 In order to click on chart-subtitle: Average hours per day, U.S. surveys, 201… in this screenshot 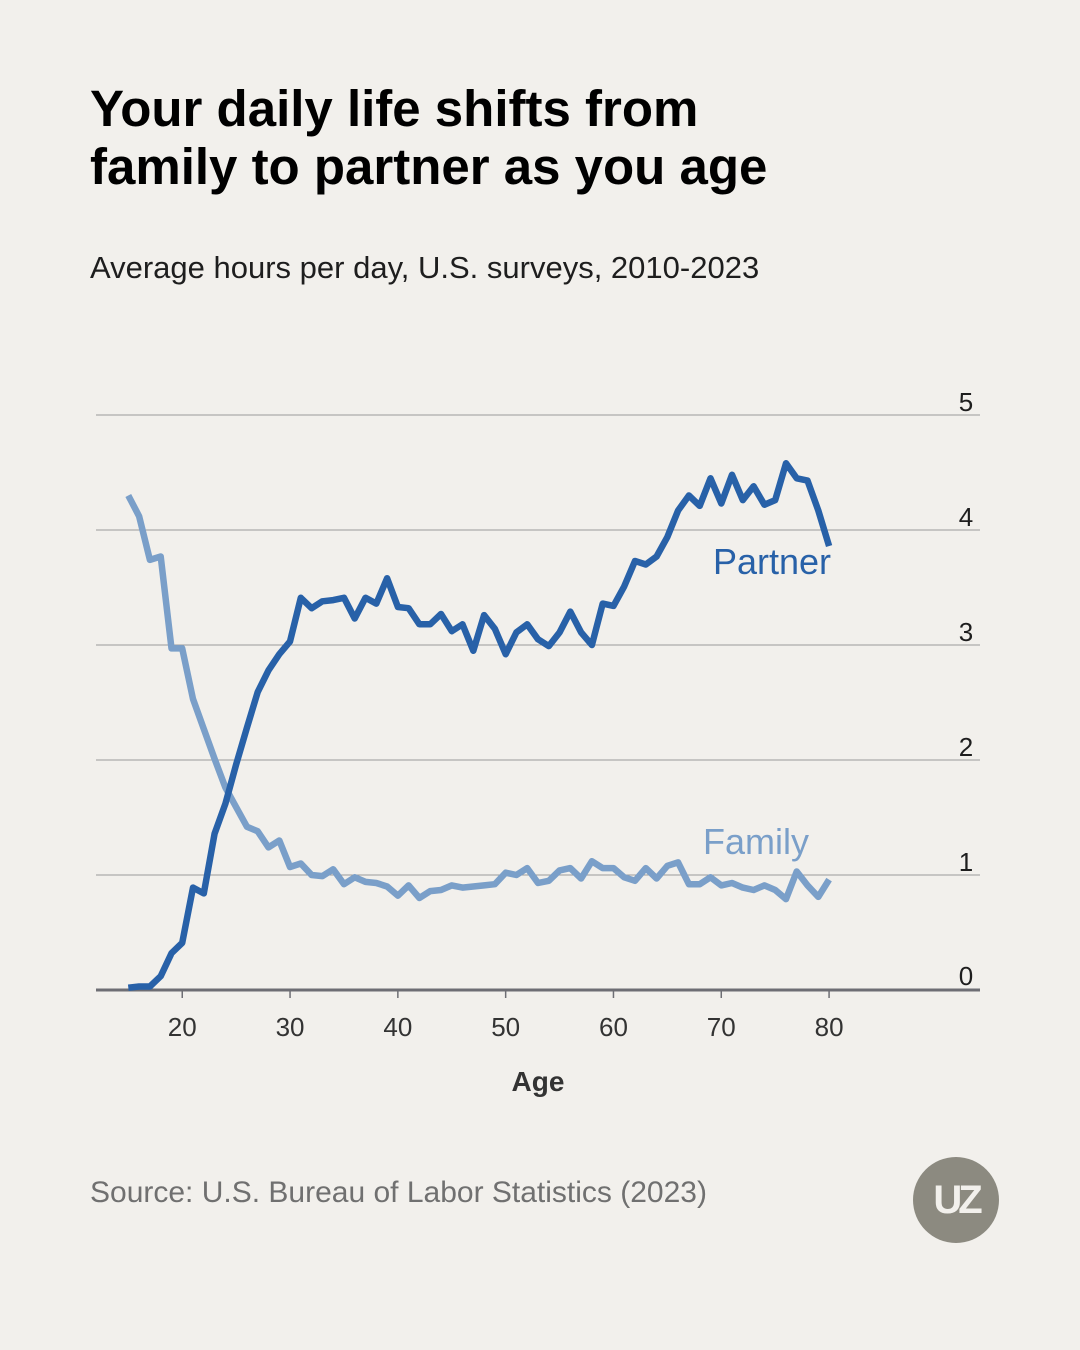, I will do `click(425, 267)`.